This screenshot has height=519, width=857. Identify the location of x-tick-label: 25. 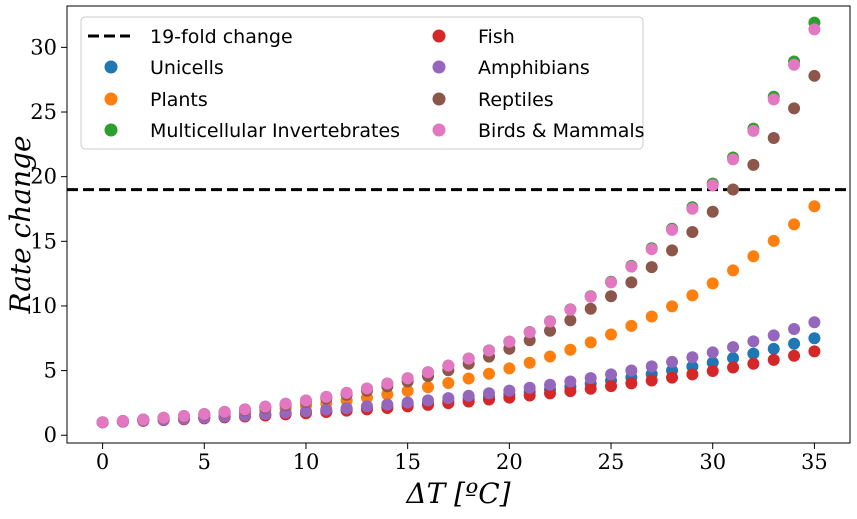
(611, 462).